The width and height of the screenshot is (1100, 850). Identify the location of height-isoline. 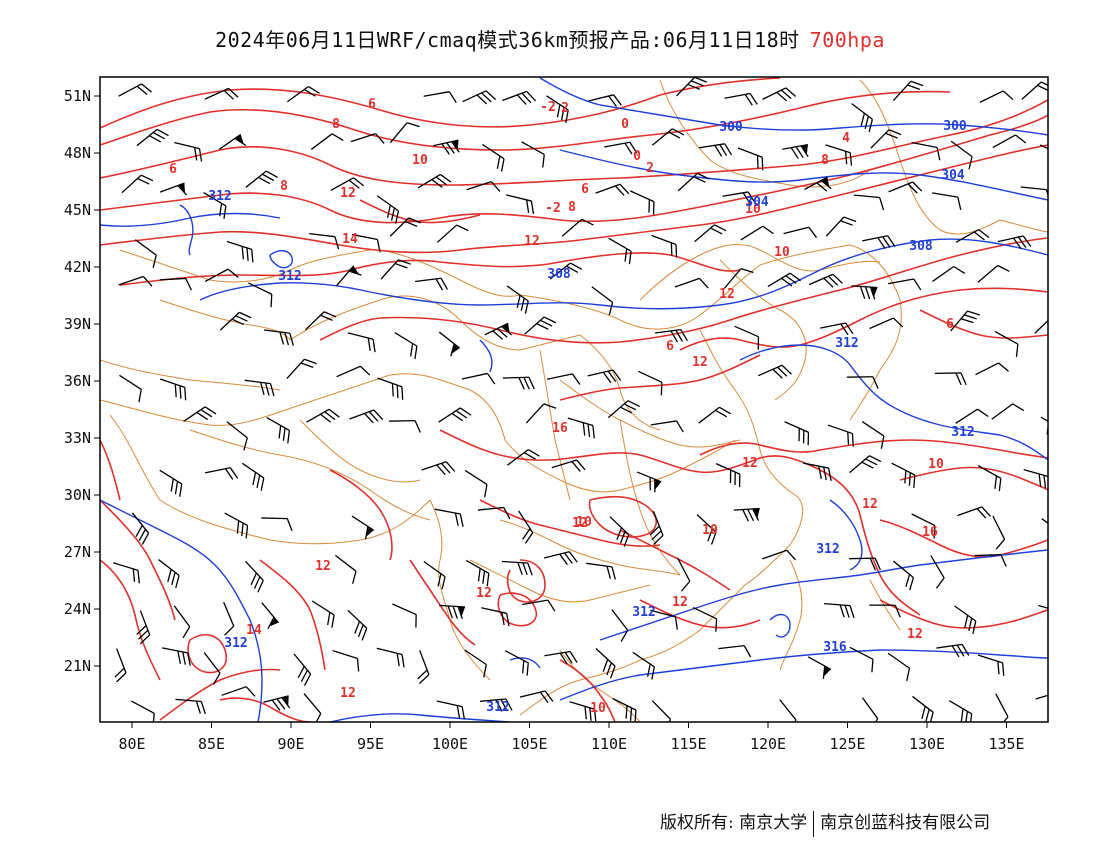
(803, 175).